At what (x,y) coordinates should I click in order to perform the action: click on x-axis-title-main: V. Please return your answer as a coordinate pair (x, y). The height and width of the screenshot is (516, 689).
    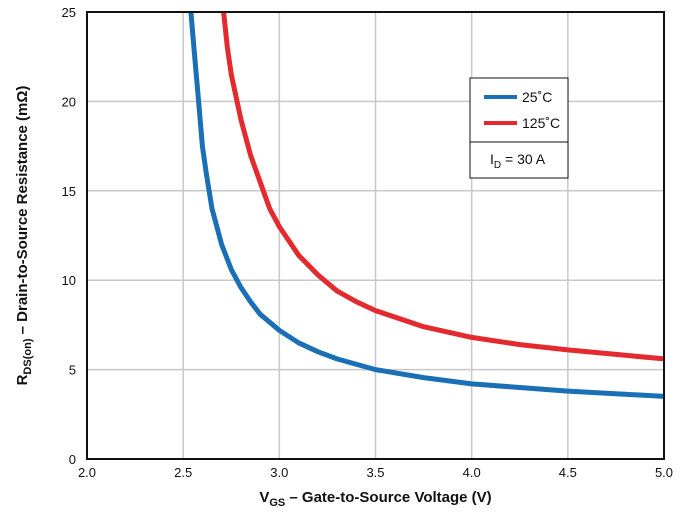
    Looking at the image, I should click on (264, 497).